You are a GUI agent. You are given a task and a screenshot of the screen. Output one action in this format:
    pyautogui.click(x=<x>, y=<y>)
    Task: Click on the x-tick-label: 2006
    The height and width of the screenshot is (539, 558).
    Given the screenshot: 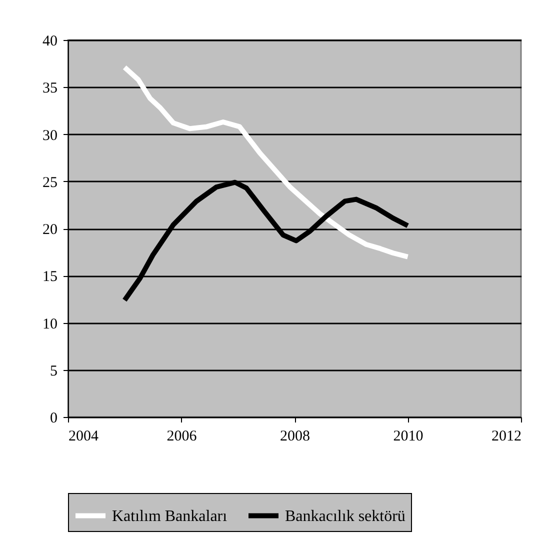 What is the action you would take?
    pyautogui.click(x=182, y=436)
    